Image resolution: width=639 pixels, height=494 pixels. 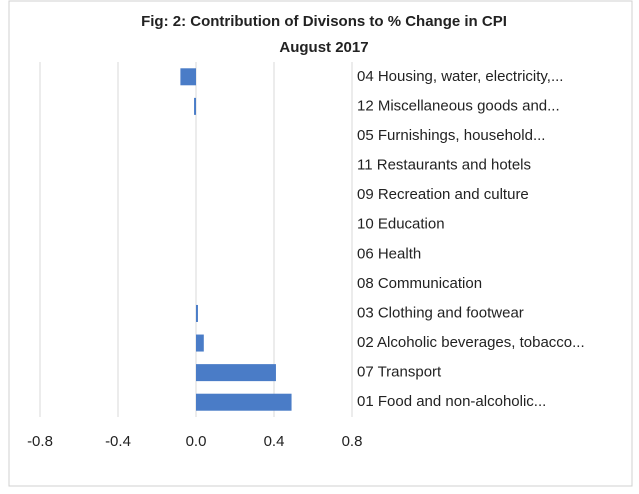 What do you see at coordinates (352, 441) in the screenshot?
I see `x-tick-label: 0.8` at bounding box center [352, 441].